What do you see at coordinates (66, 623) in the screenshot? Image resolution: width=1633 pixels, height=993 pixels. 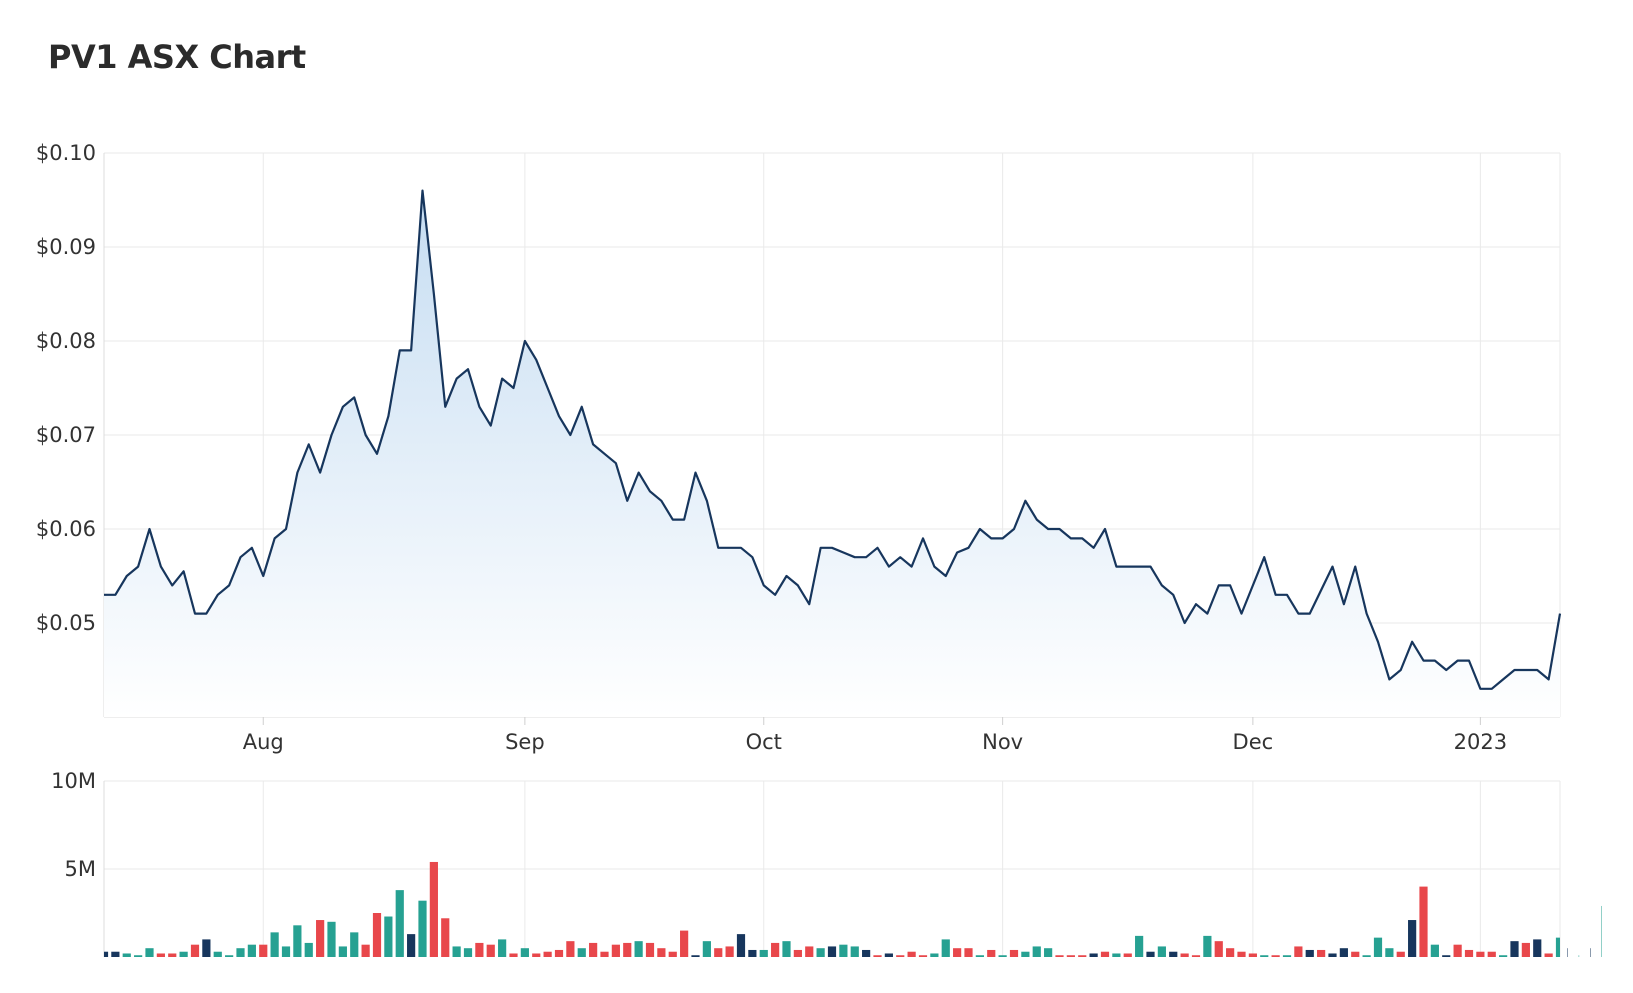 I see `price-y-tick-label: $0.05` at bounding box center [66, 623].